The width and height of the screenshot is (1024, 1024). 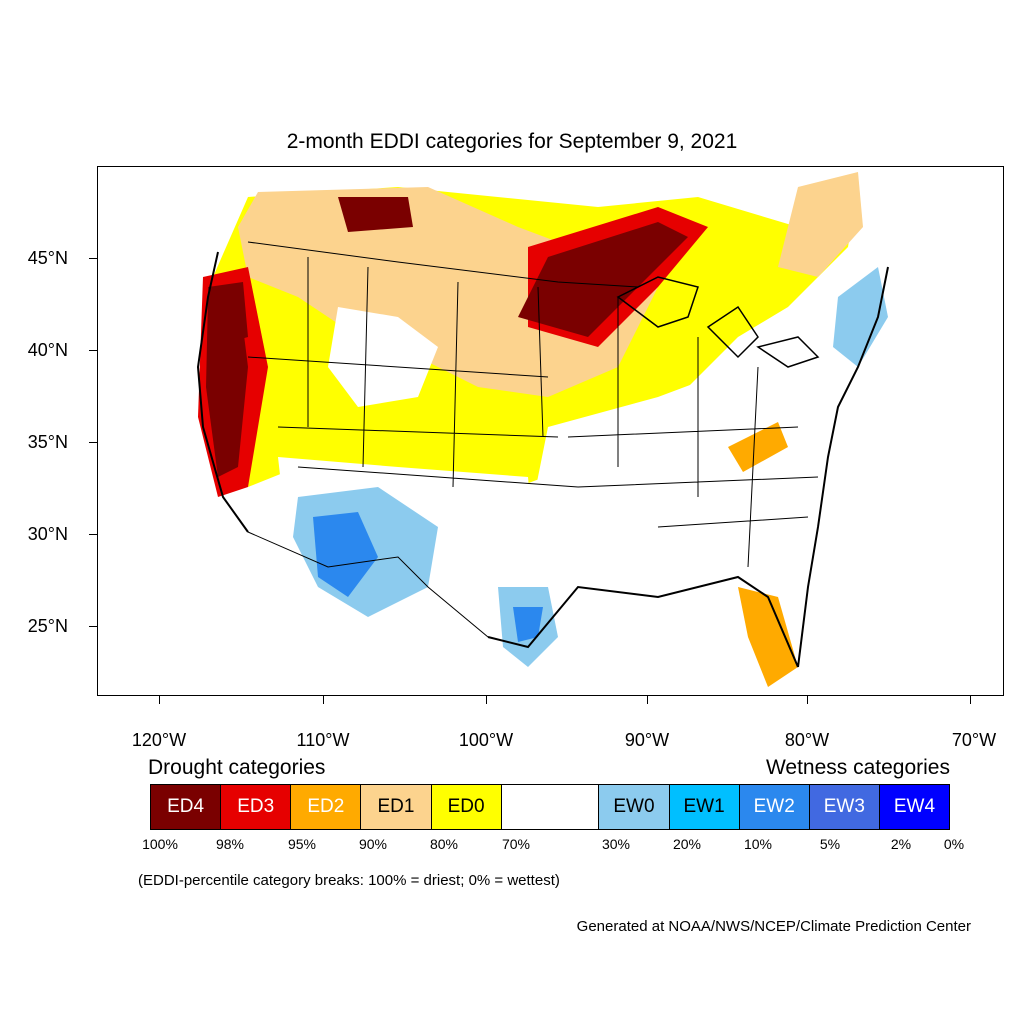 I want to click on lon-label-100: 100°W, so click(x=486, y=740).